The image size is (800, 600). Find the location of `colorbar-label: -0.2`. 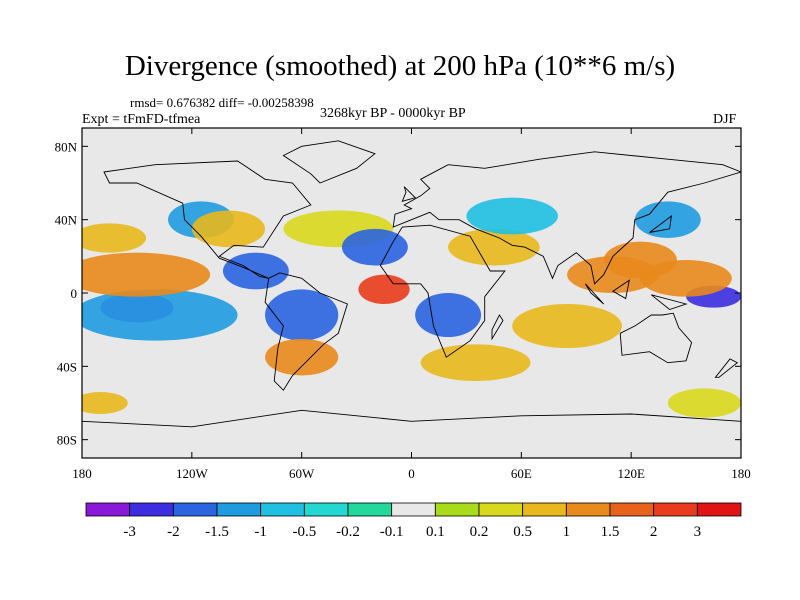

colorbar-label: -0.2 is located at coordinates (348, 532).